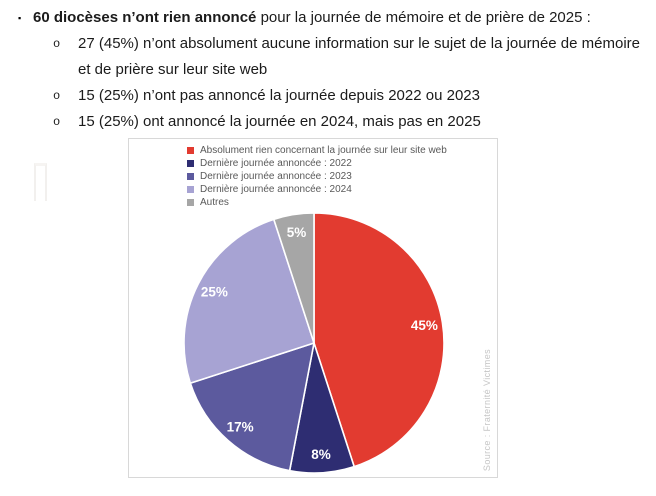  What do you see at coordinates (487, 409) in the screenshot?
I see `source-note: Source : Fraternité Victimes` at bounding box center [487, 409].